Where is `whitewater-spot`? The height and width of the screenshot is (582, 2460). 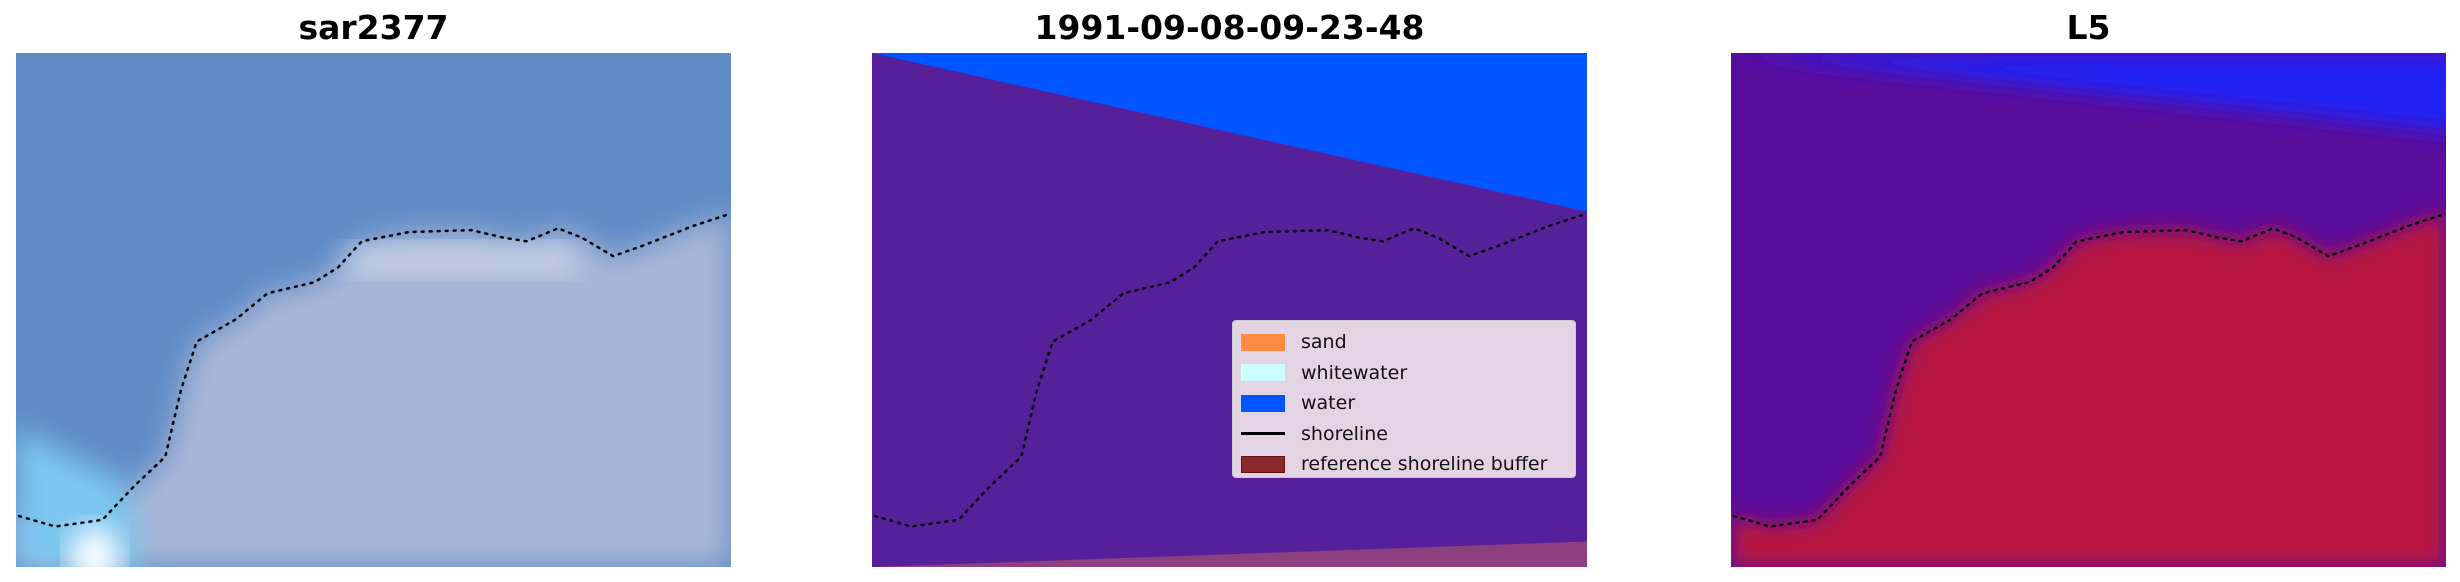 whitewater-spot is located at coordinates (94, 546).